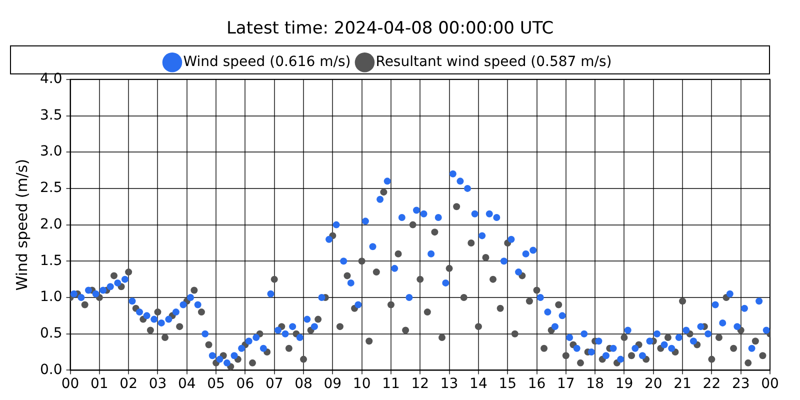  I want to click on x-tick-label: 04, so click(187, 384).